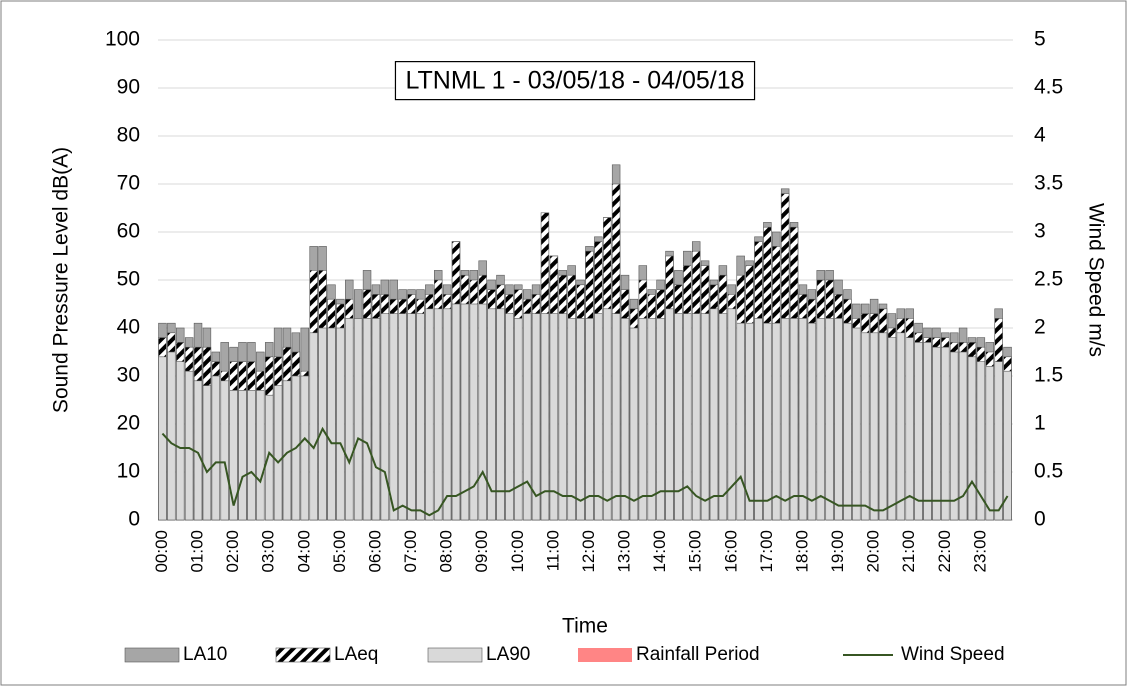 This screenshot has height=686, width=1127. Describe the element at coordinates (552, 550) in the screenshot. I see `x-tick-label: 11:00` at that location.